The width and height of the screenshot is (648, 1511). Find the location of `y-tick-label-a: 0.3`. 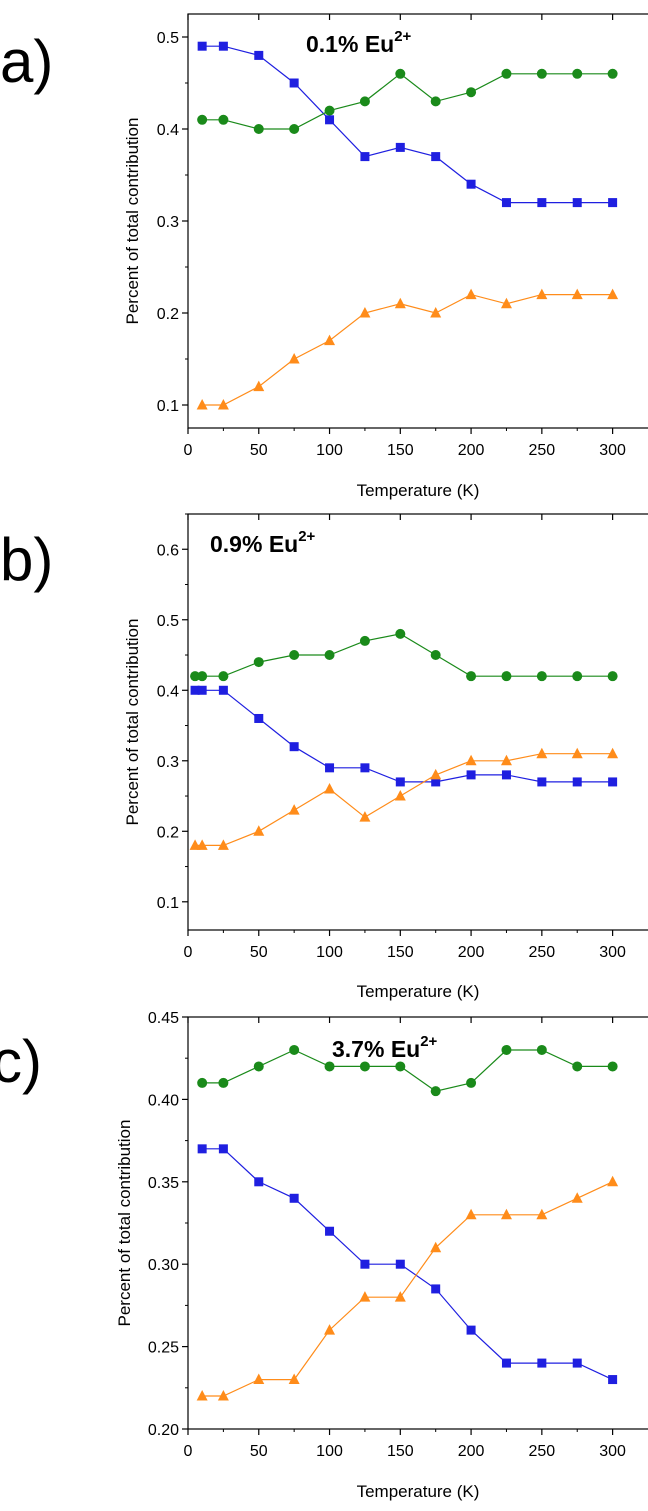

y-tick-label-a: 0.3 is located at coordinates (168, 222).